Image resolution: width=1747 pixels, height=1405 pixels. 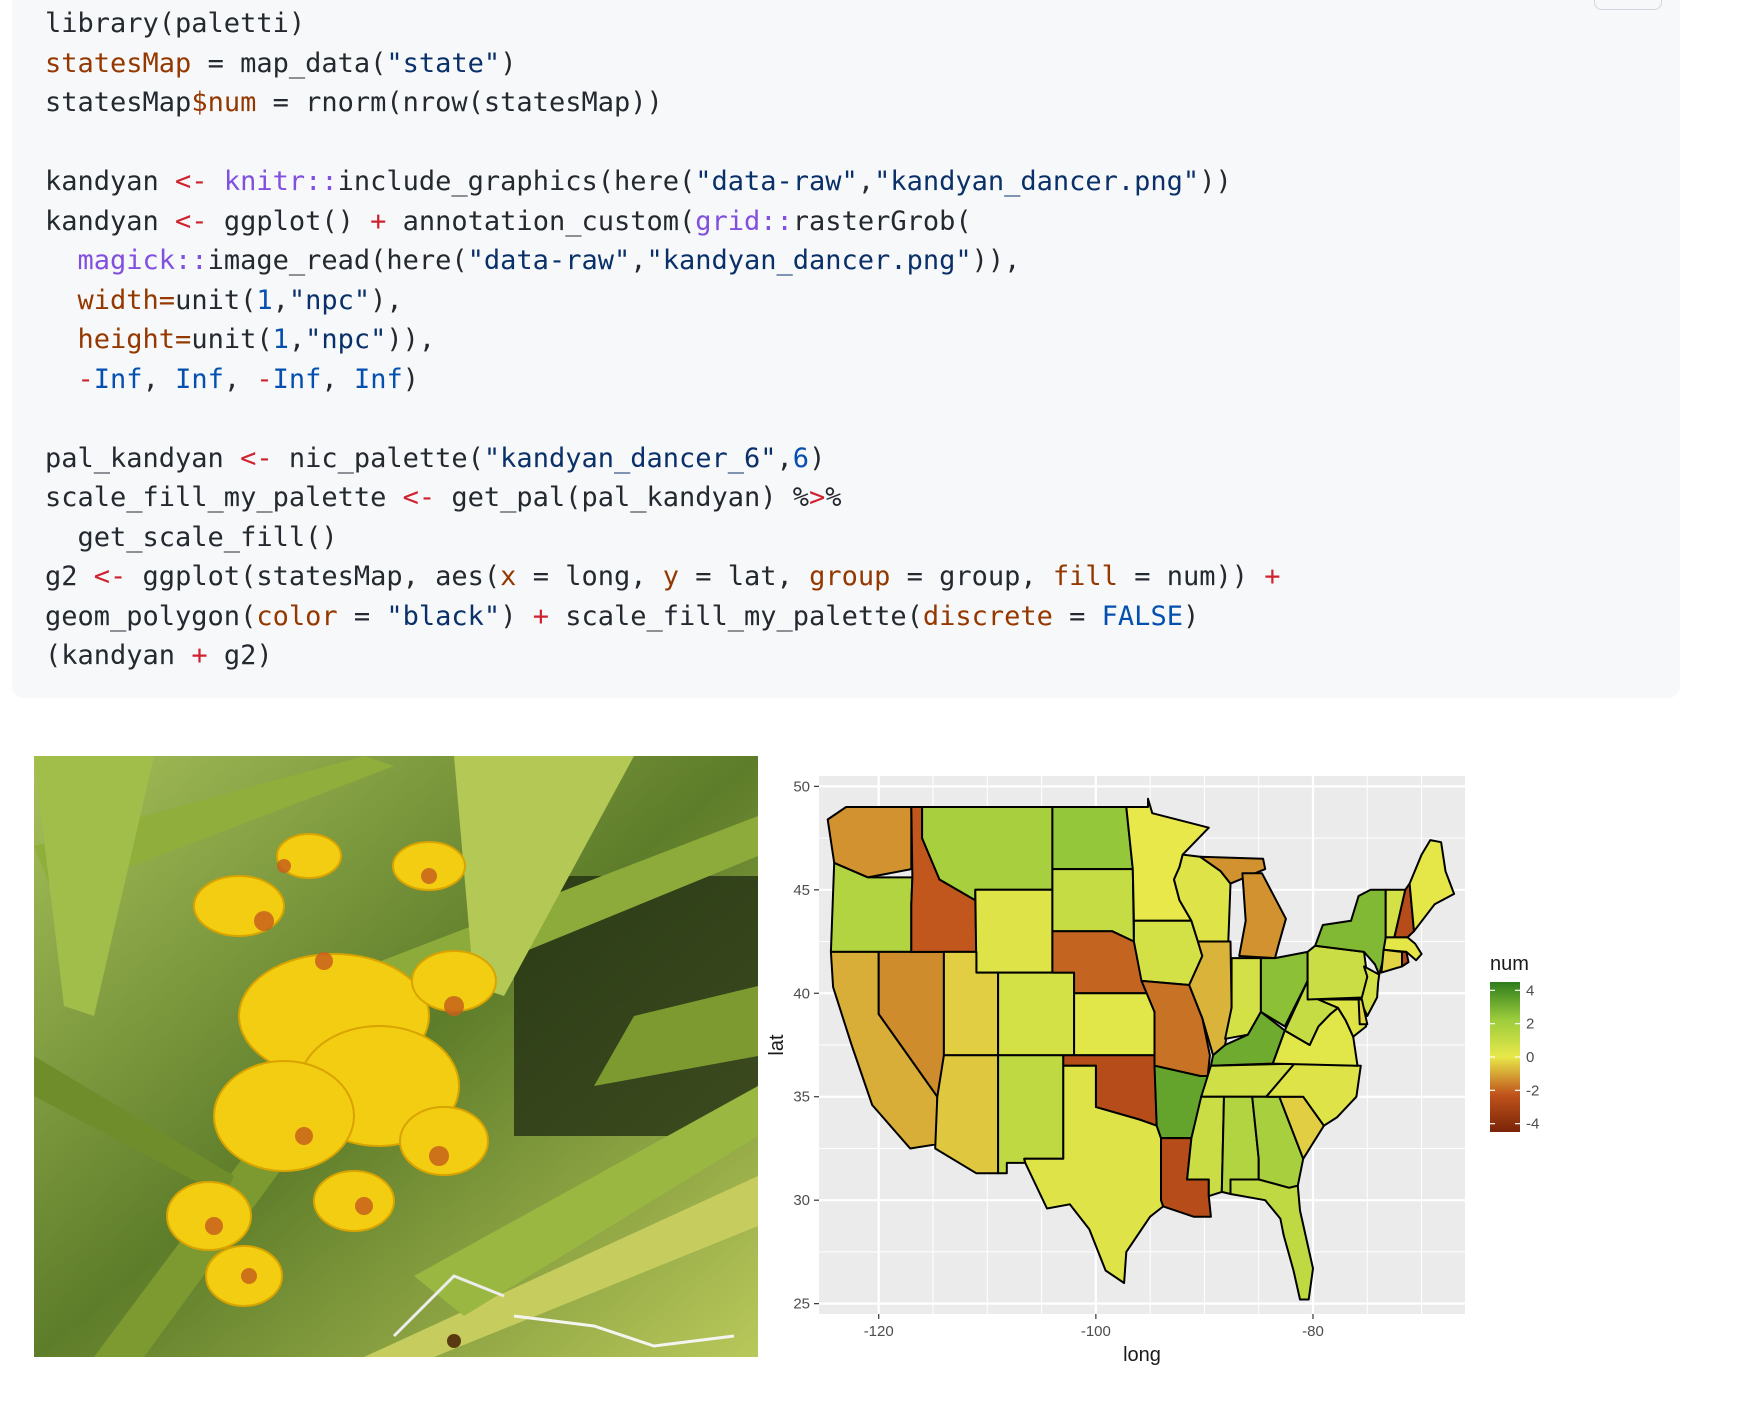 What do you see at coordinates (801, 1097) in the screenshot?
I see `y-tick-label: 35` at bounding box center [801, 1097].